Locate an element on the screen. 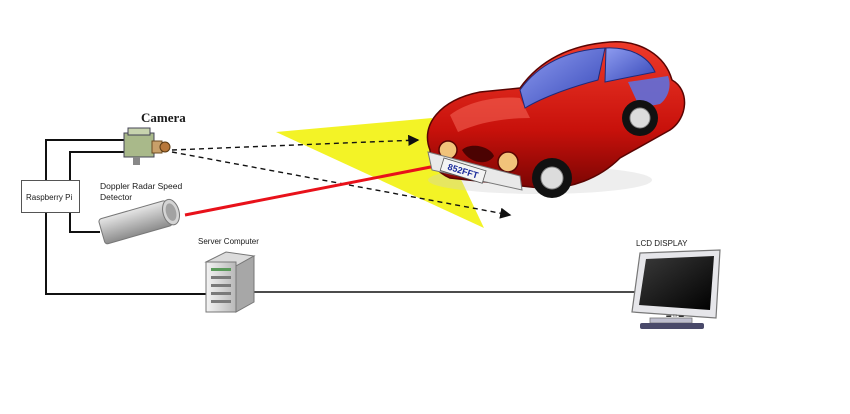  wire-pi-to-radar is located at coordinates (84, 223).